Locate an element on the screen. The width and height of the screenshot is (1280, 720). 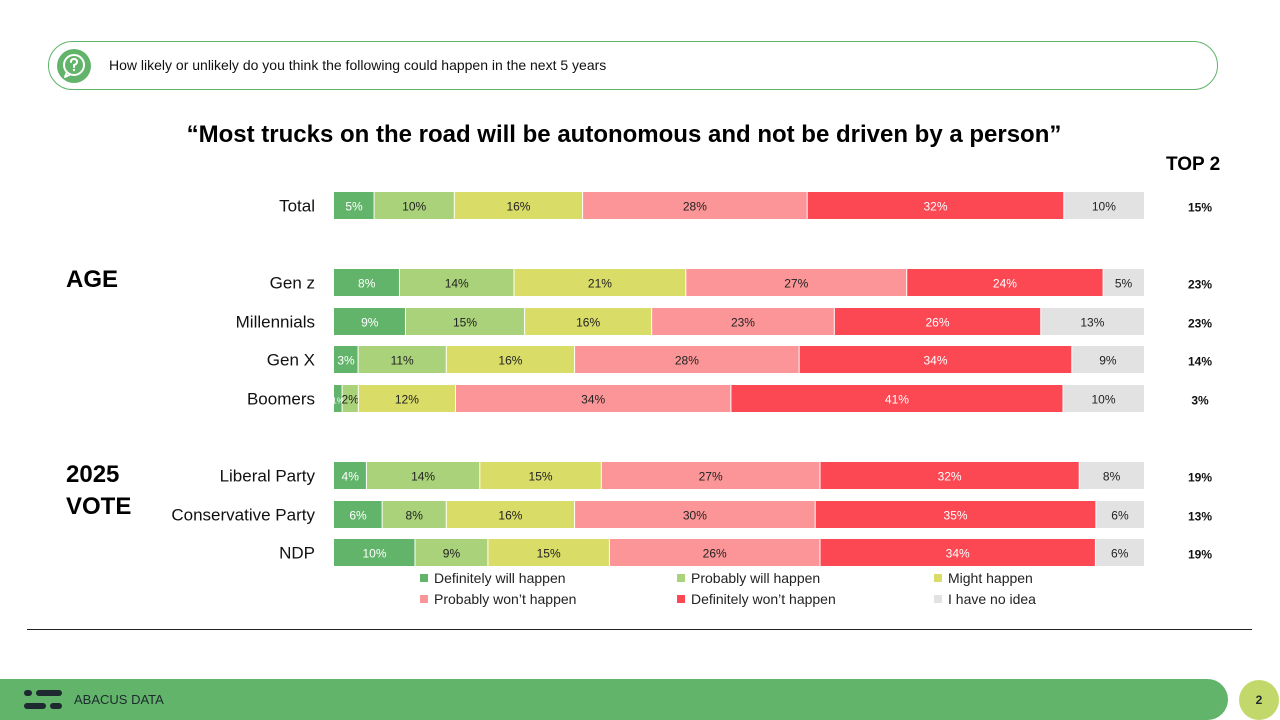
data-label: 4% is located at coordinates (351, 477).